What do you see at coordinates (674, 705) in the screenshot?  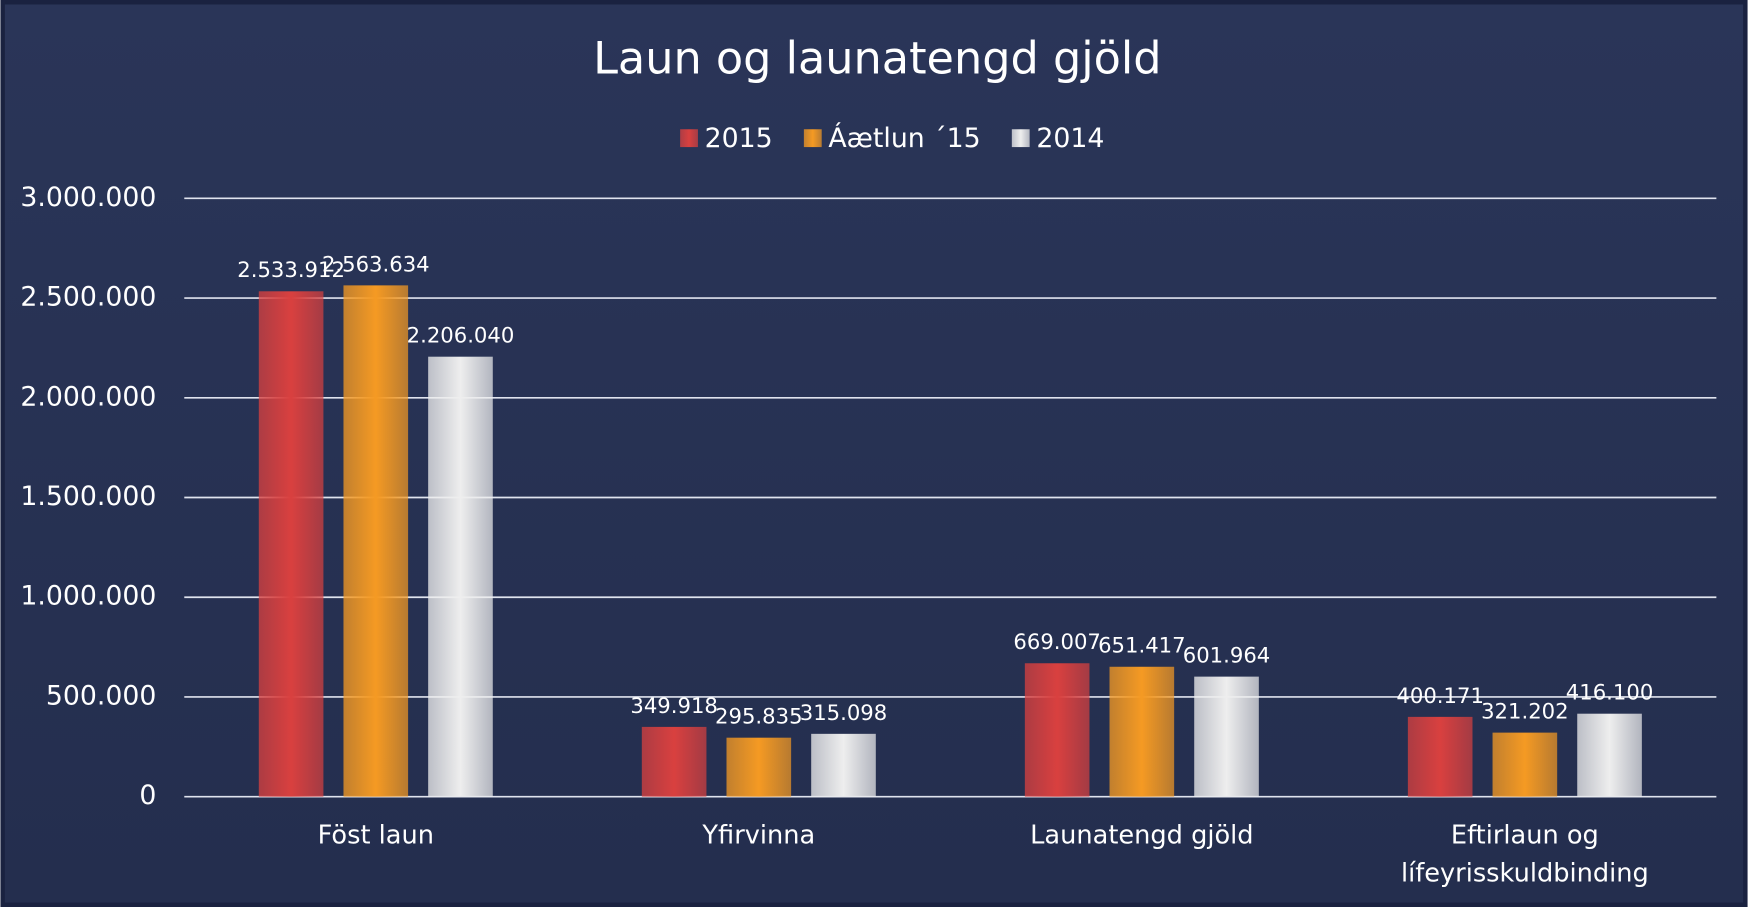 I see `data-label: 349.918` at bounding box center [674, 705].